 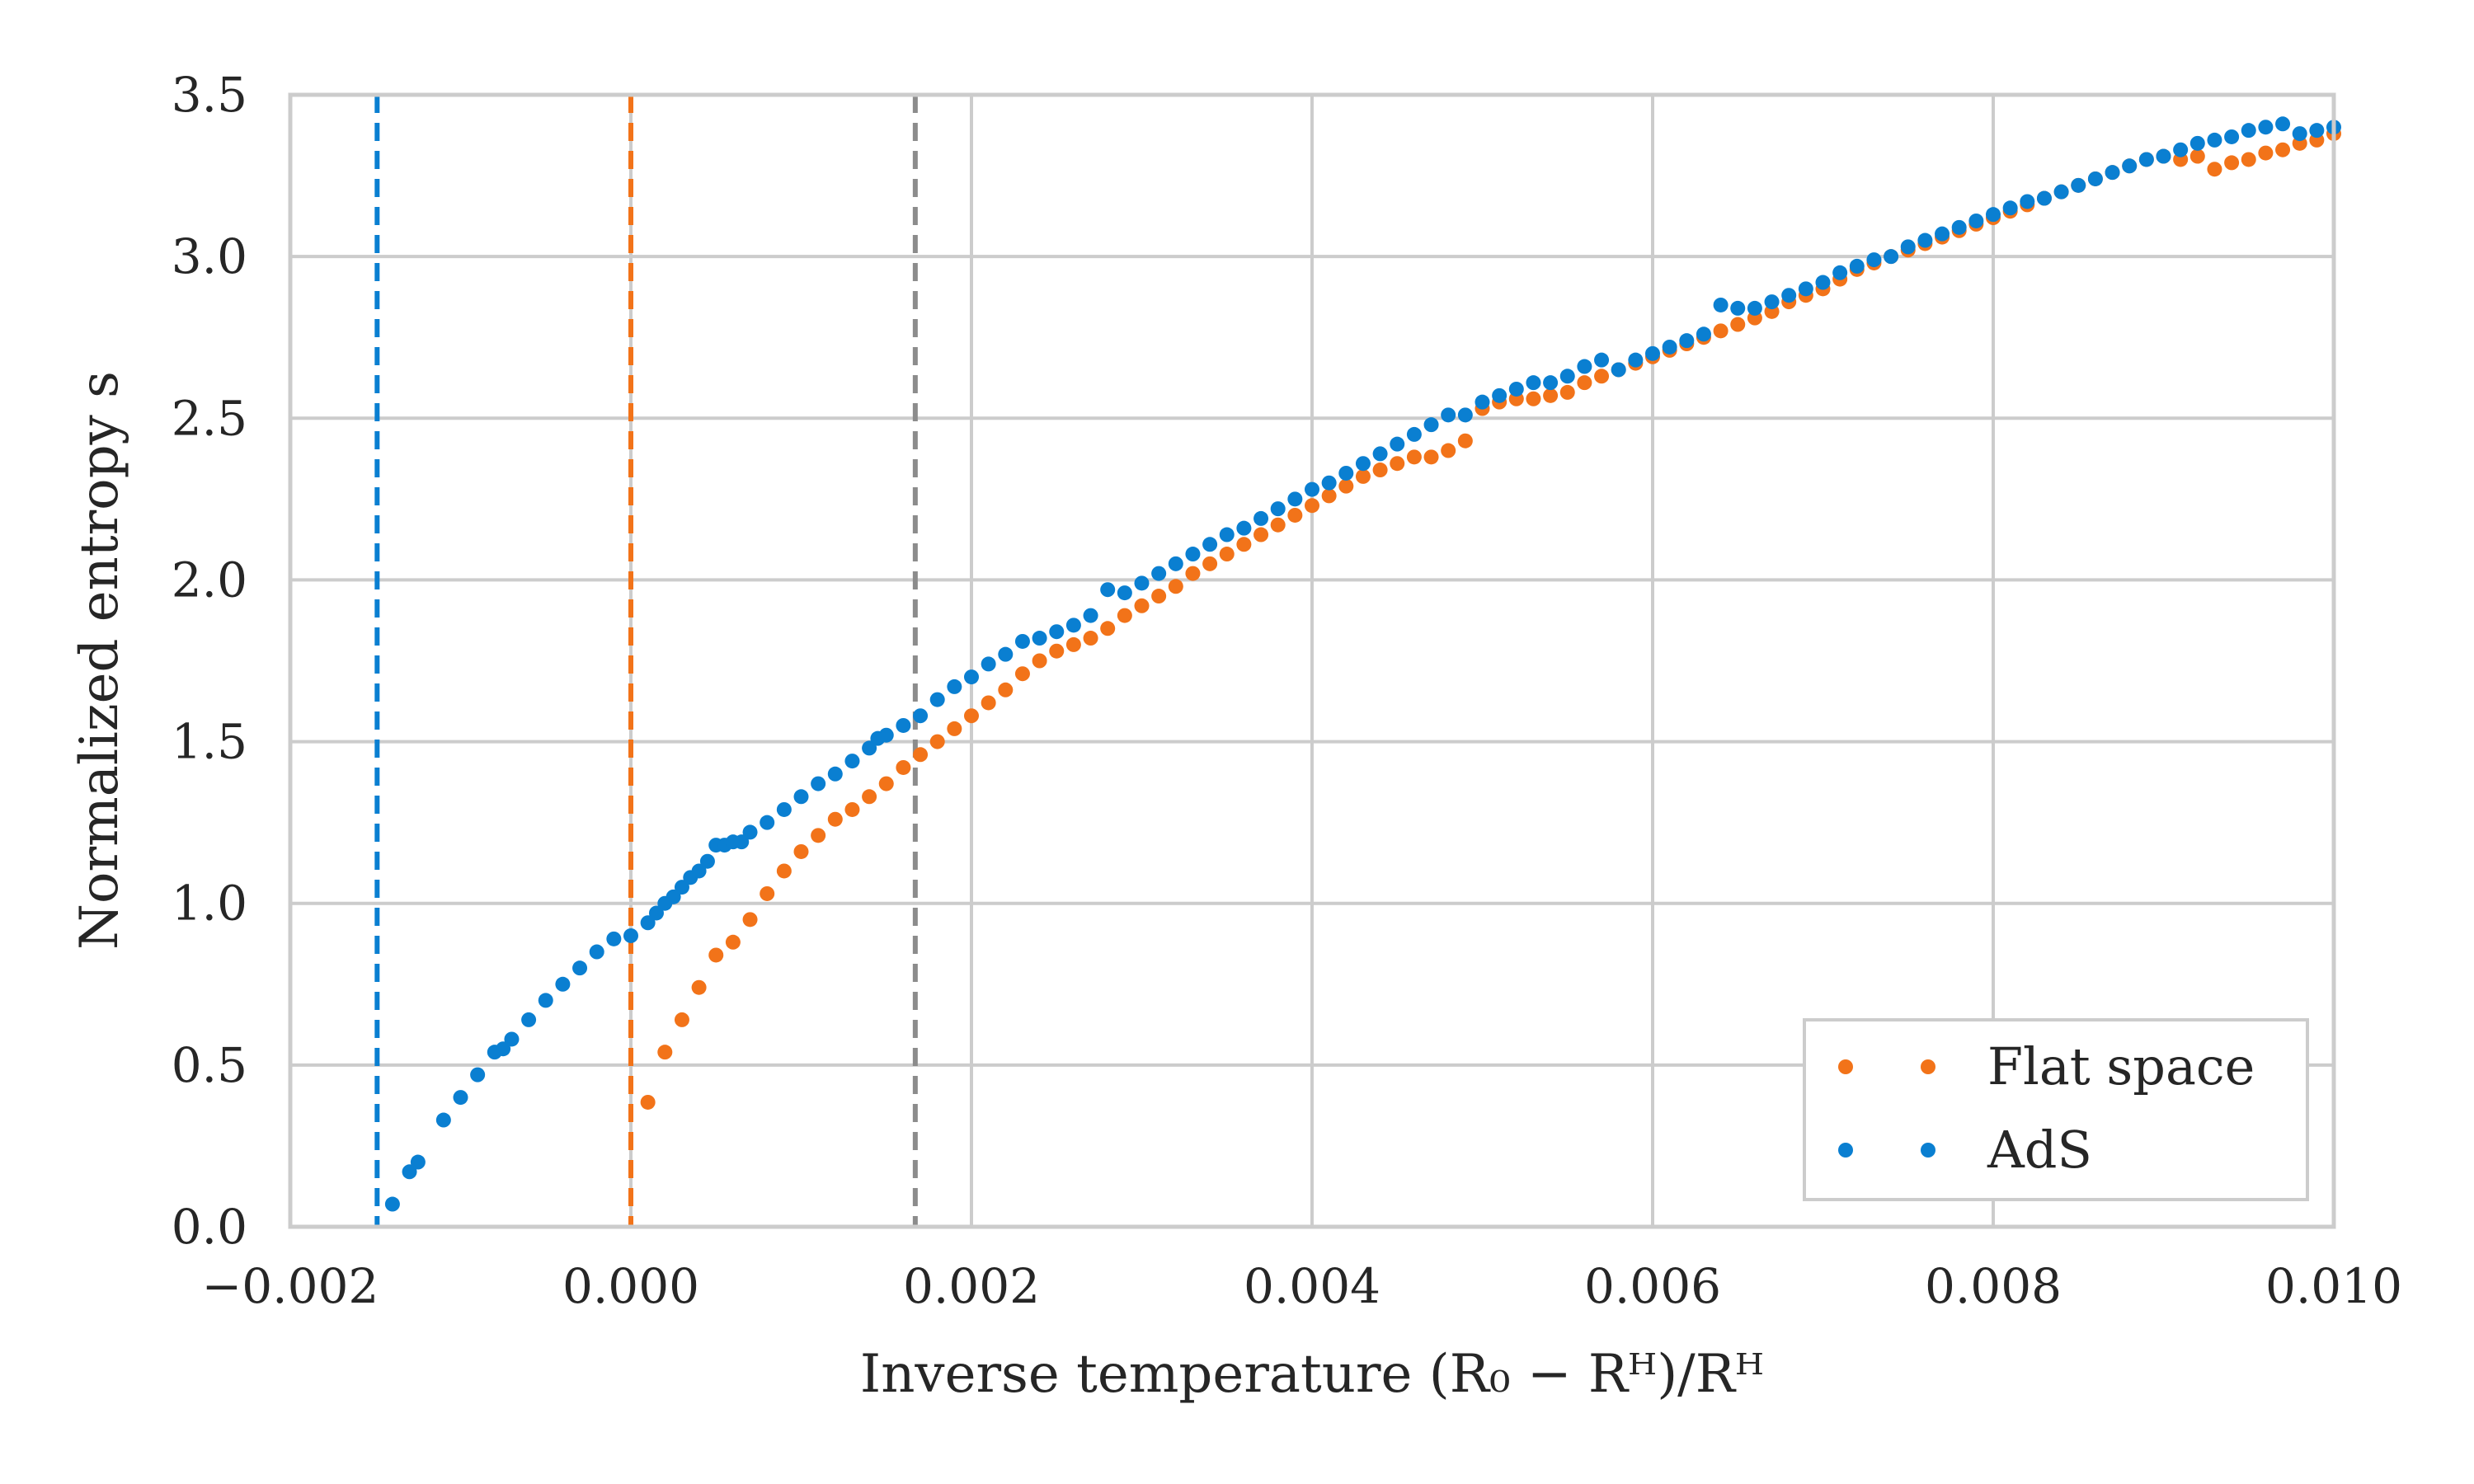 I want to click on legend-marker-flat-space, so click(x=1928, y=1066).